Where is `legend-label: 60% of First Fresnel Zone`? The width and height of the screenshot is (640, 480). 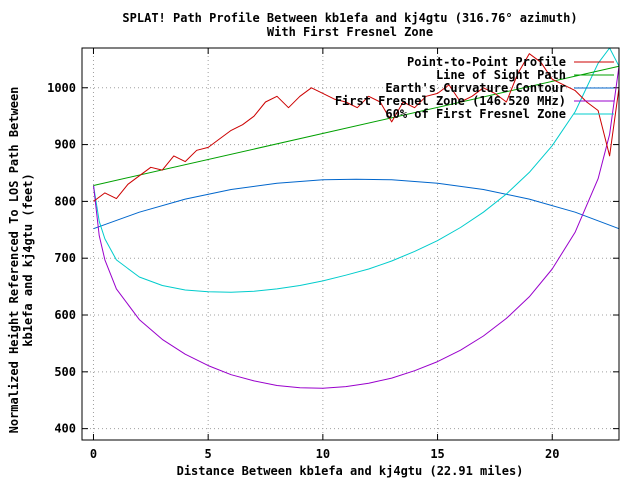 legend-label: 60% of First Fresnel Zone is located at coordinates (475, 114).